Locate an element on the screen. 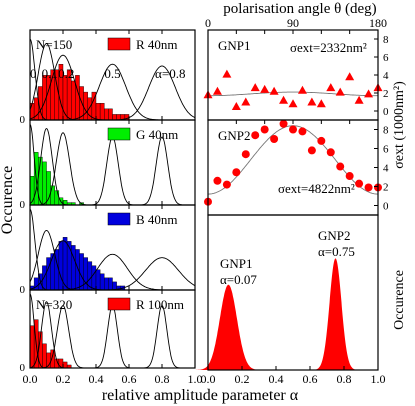 Image resolution: width=415 pixels, height=406 pixels. top-xlabel: polarisation angle θ (deg) is located at coordinates (299, 9).